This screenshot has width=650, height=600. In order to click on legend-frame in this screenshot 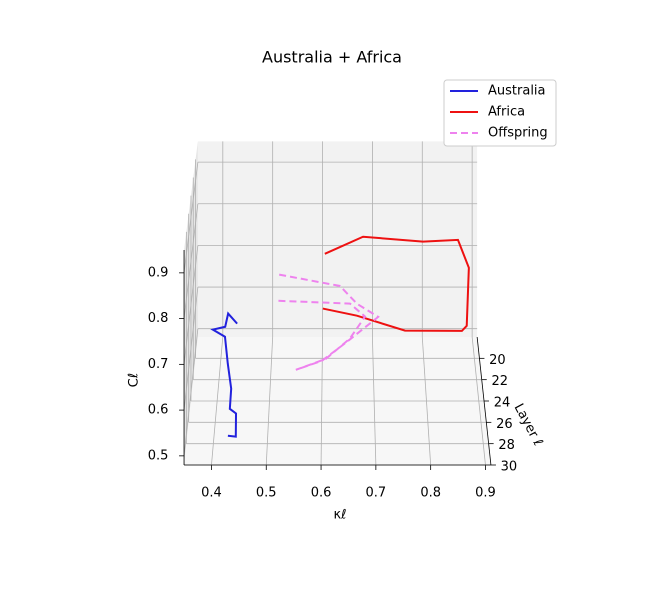, I will do `click(500, 113)`.